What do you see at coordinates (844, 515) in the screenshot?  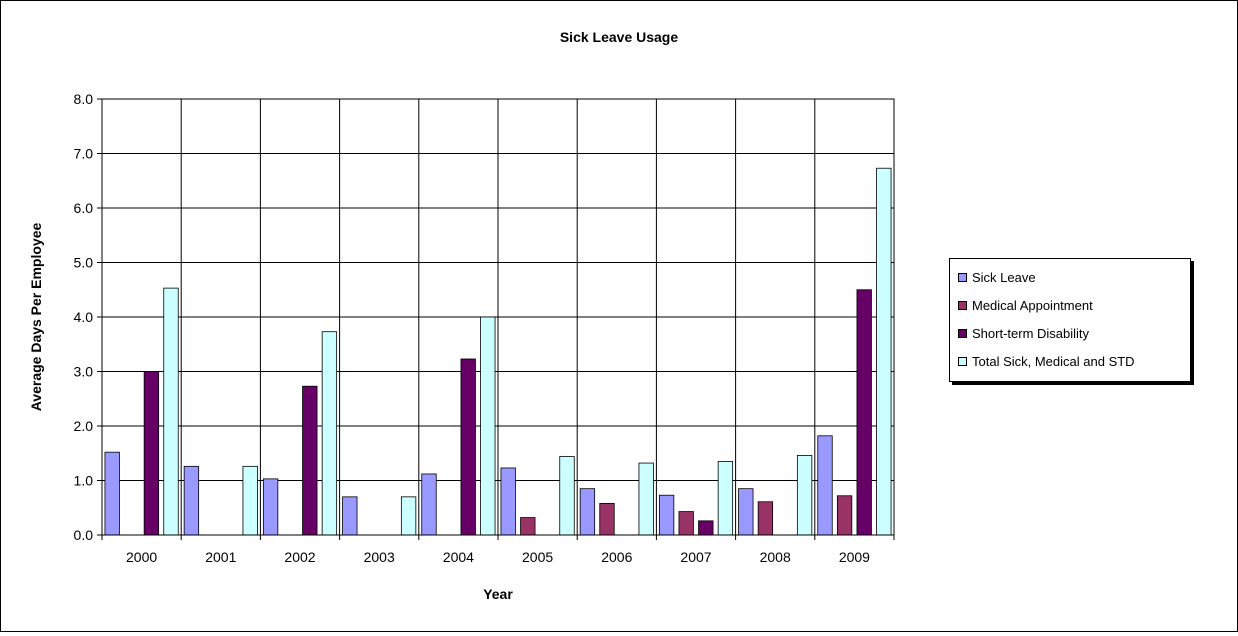 I see `bar-medical-appointment-2009` at bounding box center [844, 515].